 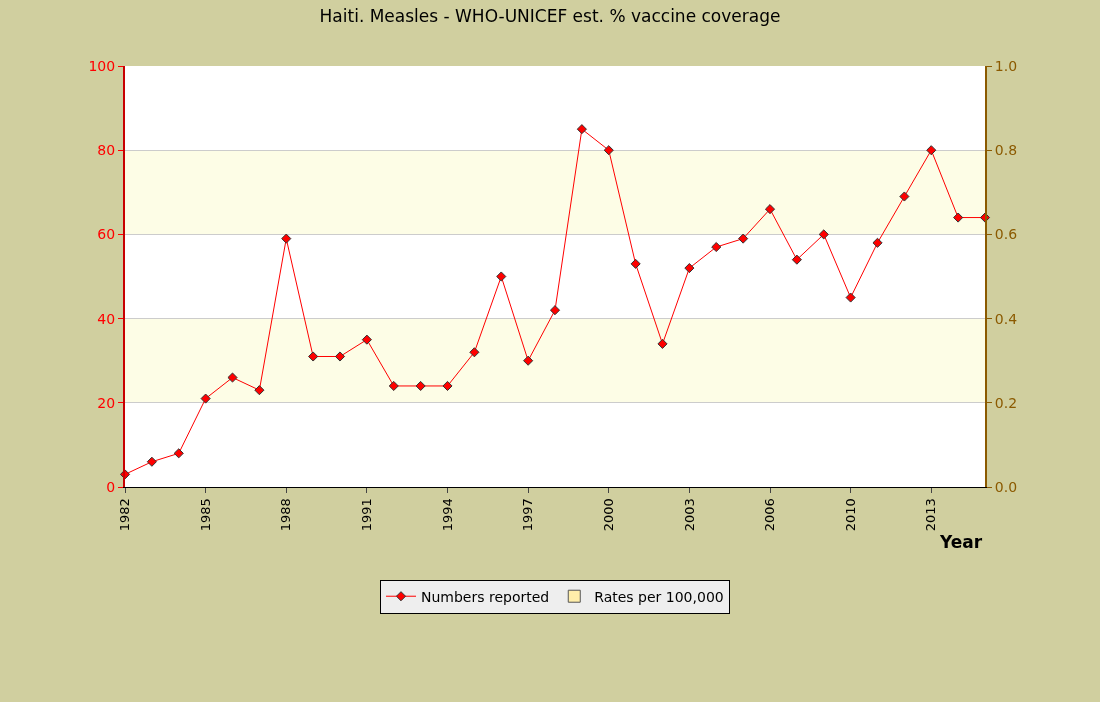 What do you see at coordinates (367, 515) in the screenshot?
I see `x-tick-label: 1991` at bounding box center [367, 515].